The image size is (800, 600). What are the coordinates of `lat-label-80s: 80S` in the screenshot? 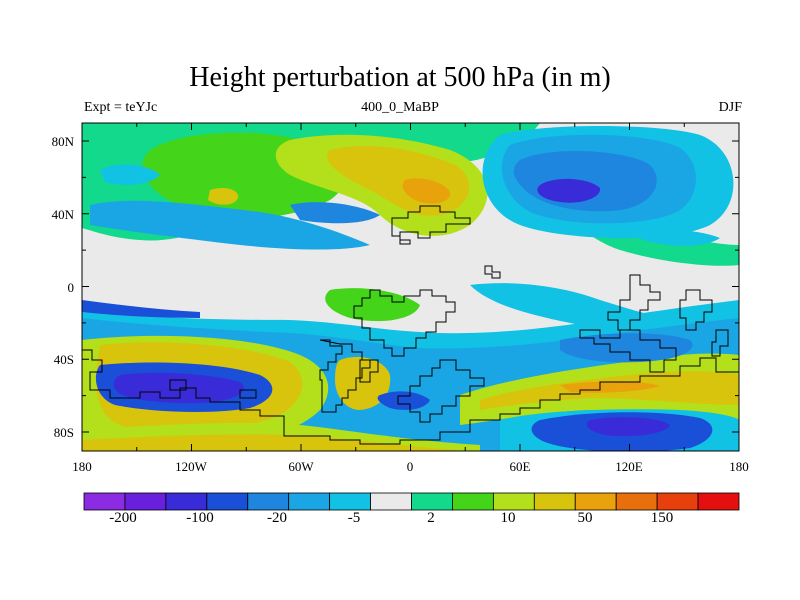 It's located at (63, 432).